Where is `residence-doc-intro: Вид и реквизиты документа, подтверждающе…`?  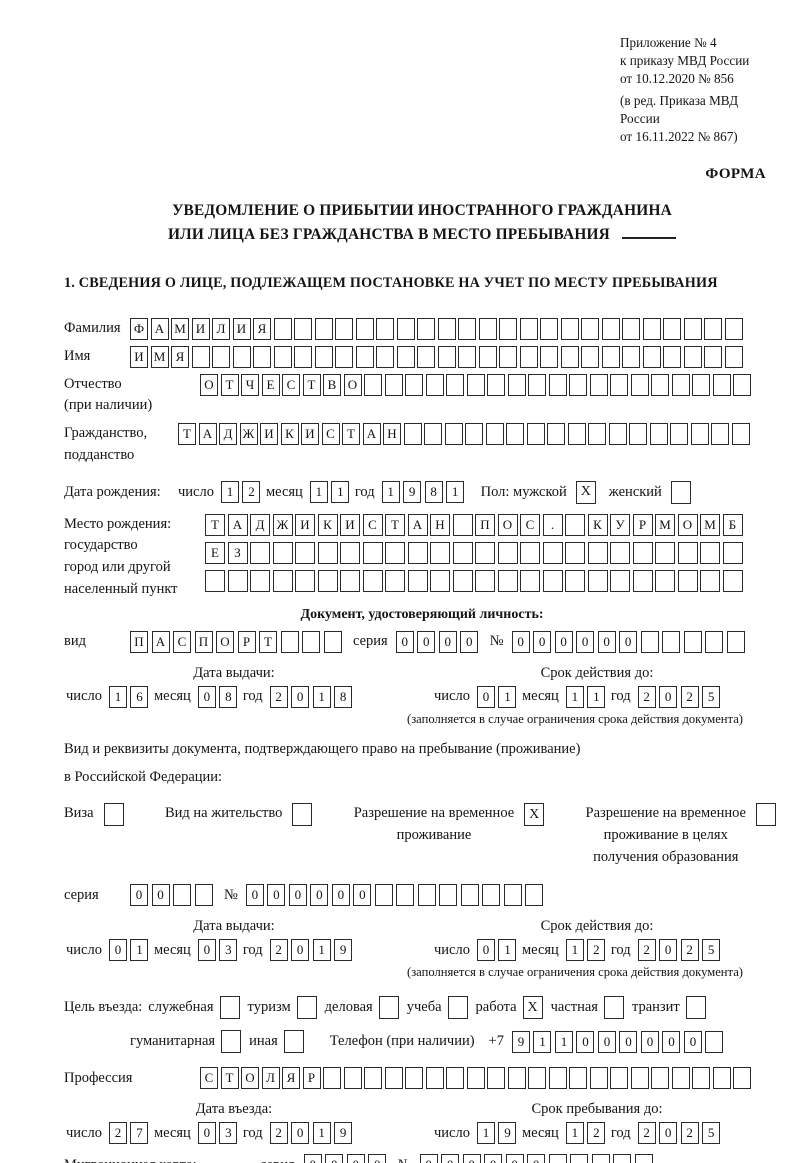 residence-doc-intro: Вид и реквизиты документа, подтверждающе… is located at coordinates (422, 763).